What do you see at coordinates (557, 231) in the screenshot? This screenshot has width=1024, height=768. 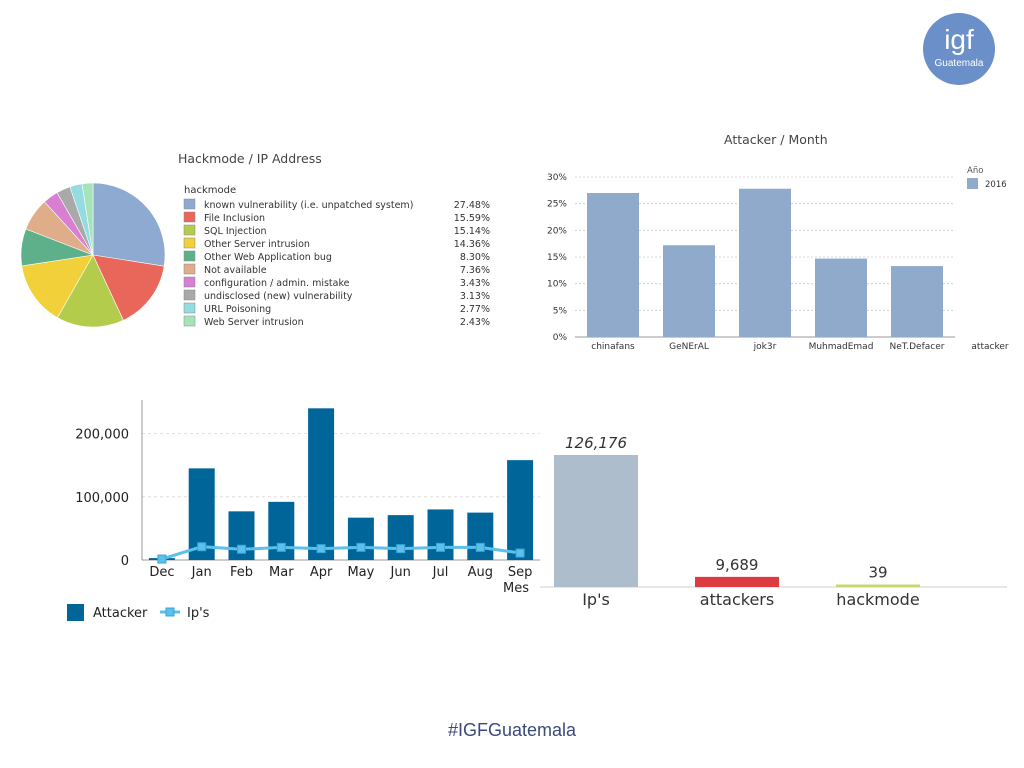 I see `month-ytick-4: 20%` at bounding box center [557, 231].